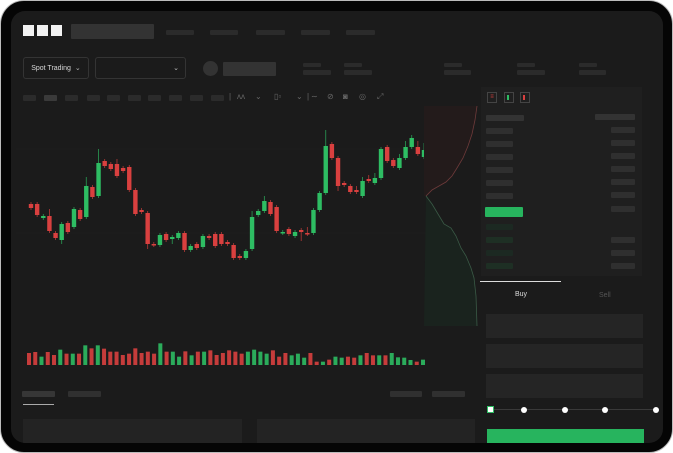  I want to click on amount-input, so click(564, 356).